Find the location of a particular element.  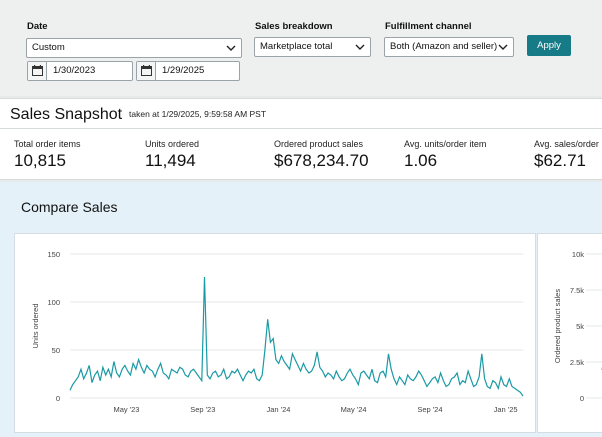

y-tick-label: 10k is located at coordinates (578, 254).